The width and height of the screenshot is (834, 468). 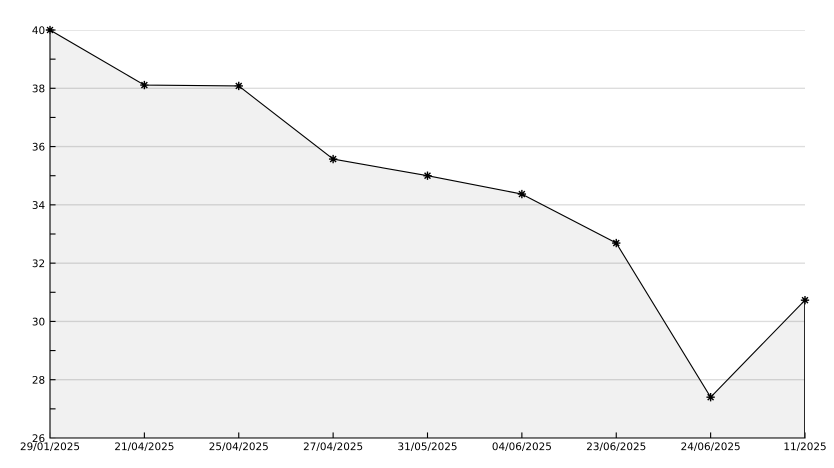 I want to click on y-tick-label: 26, so click(x=38, y=438).